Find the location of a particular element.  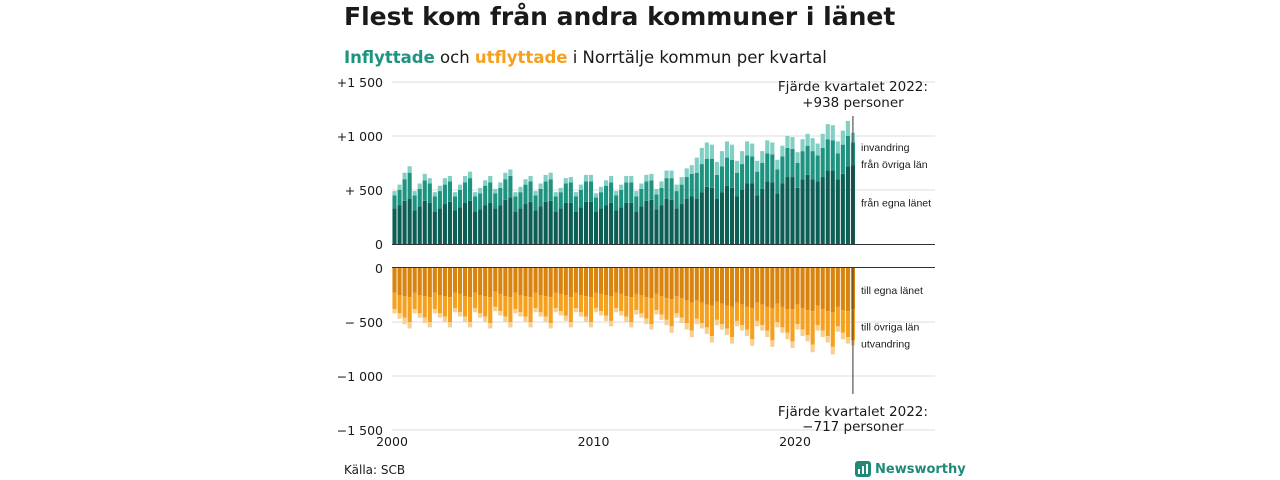

series-label: från egna länet is located at coordinates (896, 203).